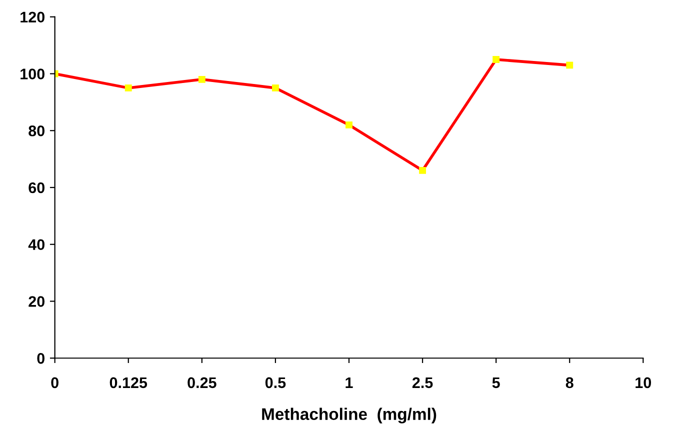 Image resolution: width=677 pixels, height=432 pixels. Describe the element at coordinates (275, 382) in the screenshot. I see `x-tick-label: 0.5` at that location.